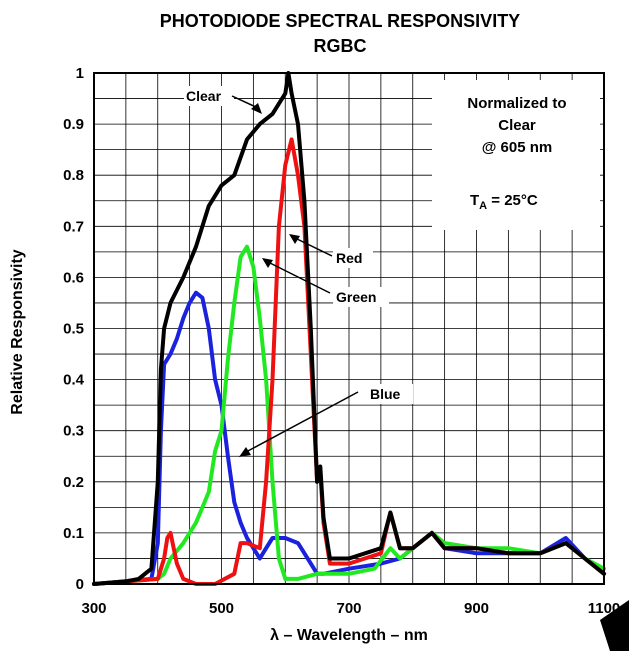 Image resolution: width=629 pixels, height=651 pixels. Describe the element at coordinates (73, 226) in the screenshot. I see `y-tick-label: 0.7` at that location.